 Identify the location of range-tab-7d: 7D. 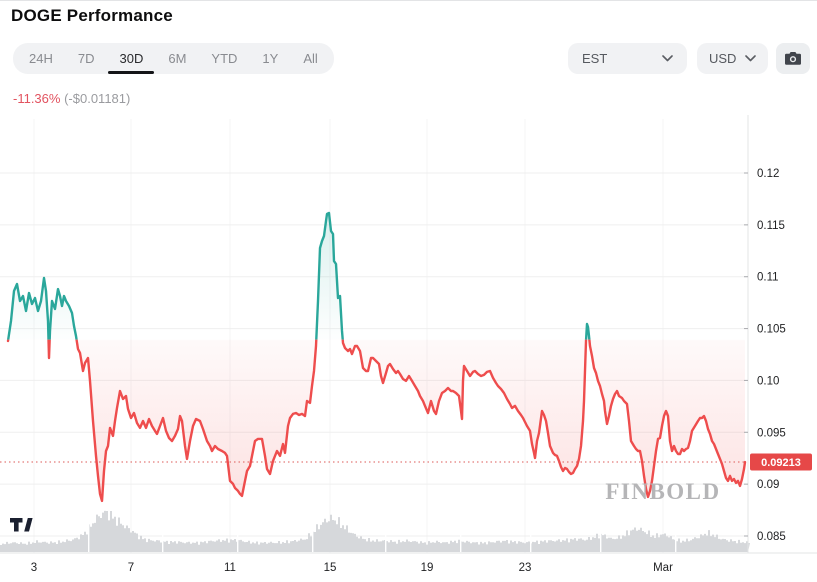
(86, 58).